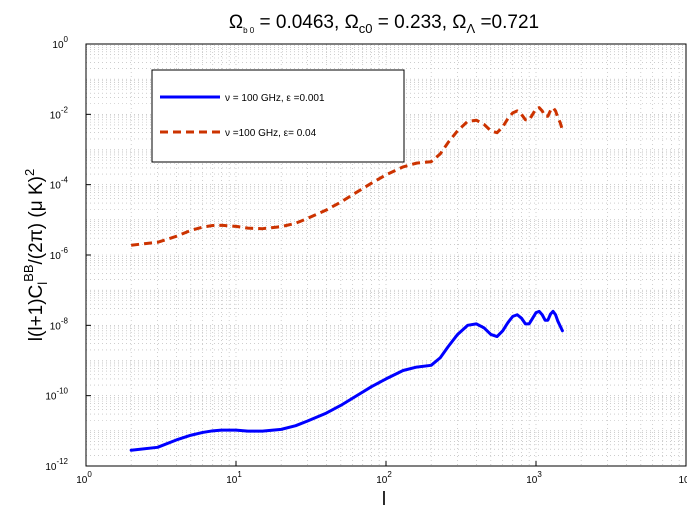  Describe the element at coordinates (299, 22) in the screenshot. I see `title-b-value: = 0.0463,` at that location.